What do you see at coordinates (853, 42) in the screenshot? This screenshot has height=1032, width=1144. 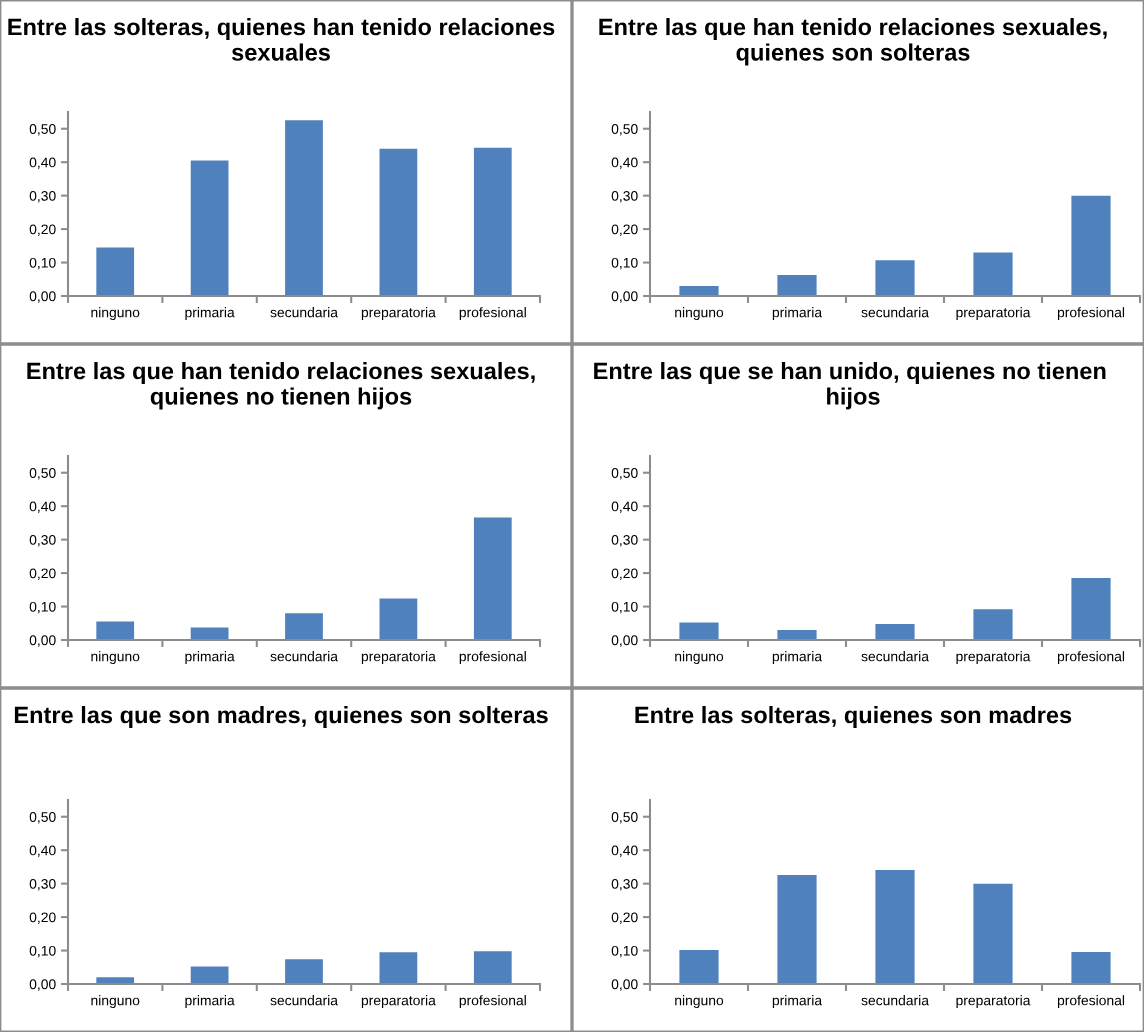 I see `chart-title: Entre las que han tenido relaciones sexuales, quienes son solteras` at bounding box center [853, 42].